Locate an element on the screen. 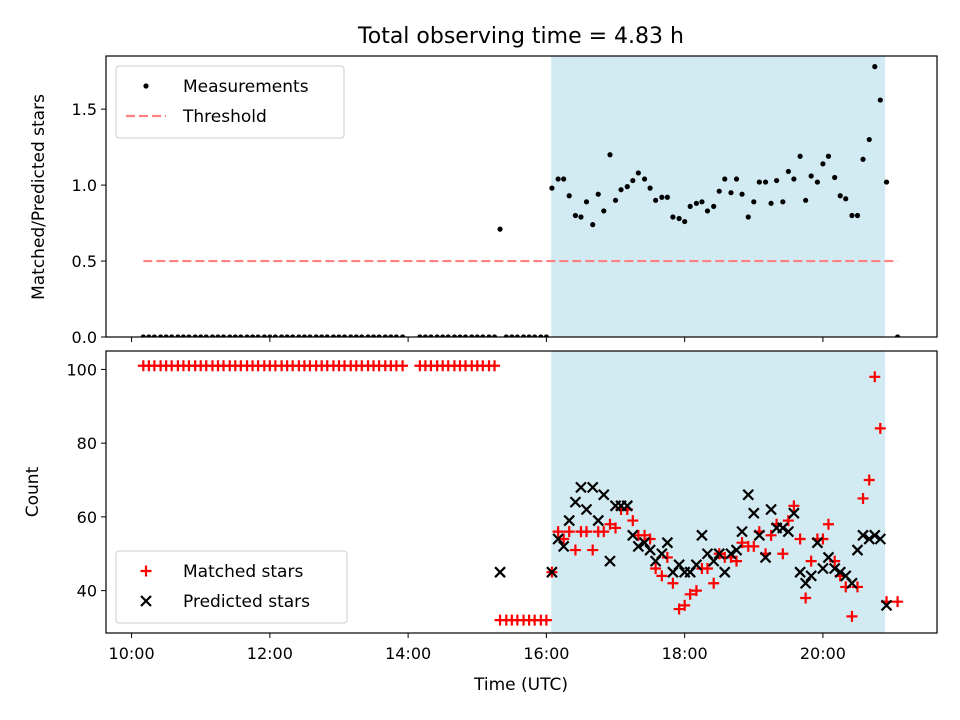 This screenshot has width=960, height=720. legend-marker-predicted is located at coordinates (146, 601).